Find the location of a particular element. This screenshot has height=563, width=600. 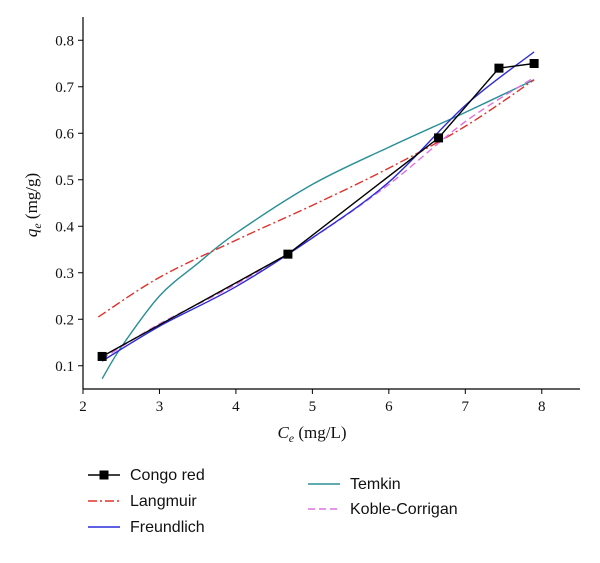

legend-label-temkin: Temkin is located at coordinates (375, 484).